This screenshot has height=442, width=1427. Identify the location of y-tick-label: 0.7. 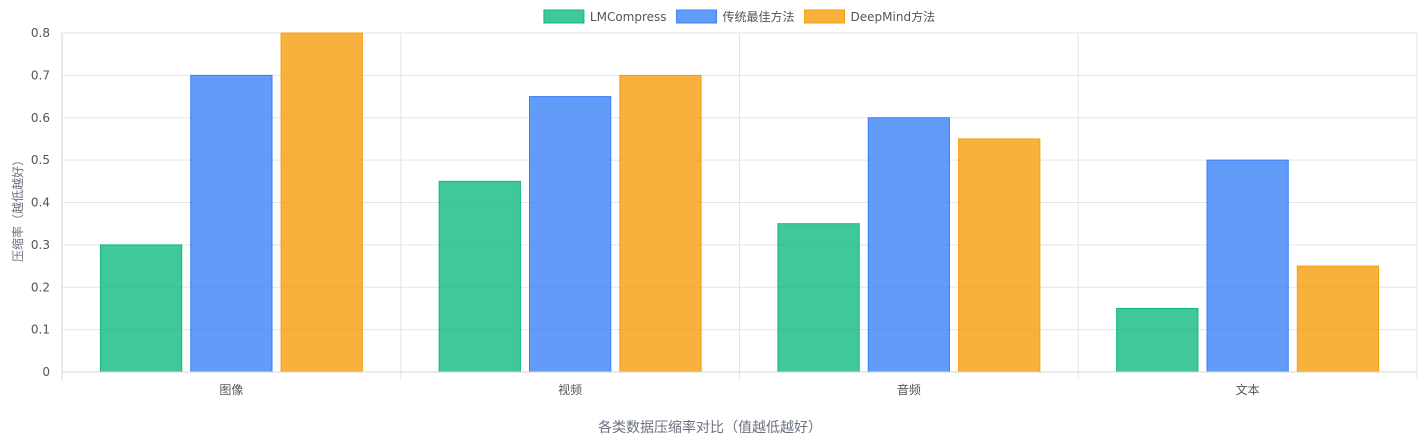
(40, 75).